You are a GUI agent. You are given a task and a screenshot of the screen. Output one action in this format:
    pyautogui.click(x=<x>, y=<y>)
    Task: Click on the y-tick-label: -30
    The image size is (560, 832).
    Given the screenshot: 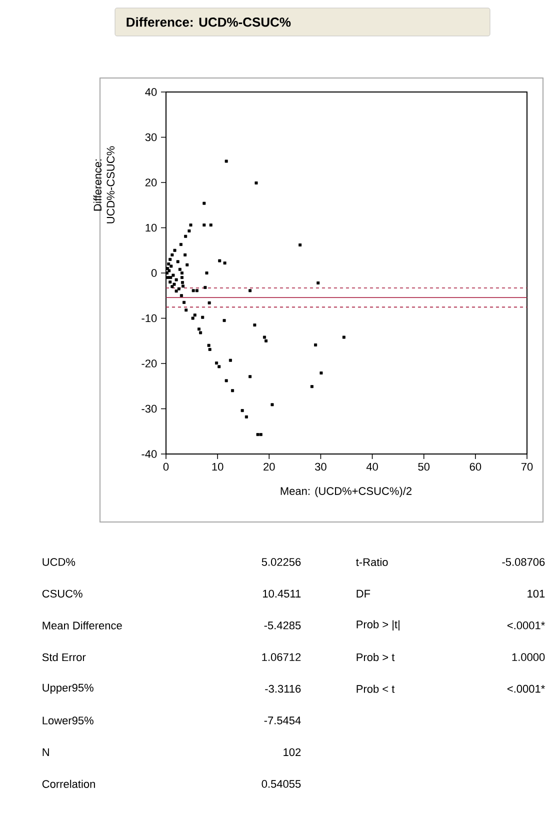 What is the action you would take?
    pyautogui.click(x=149, y=408)
    